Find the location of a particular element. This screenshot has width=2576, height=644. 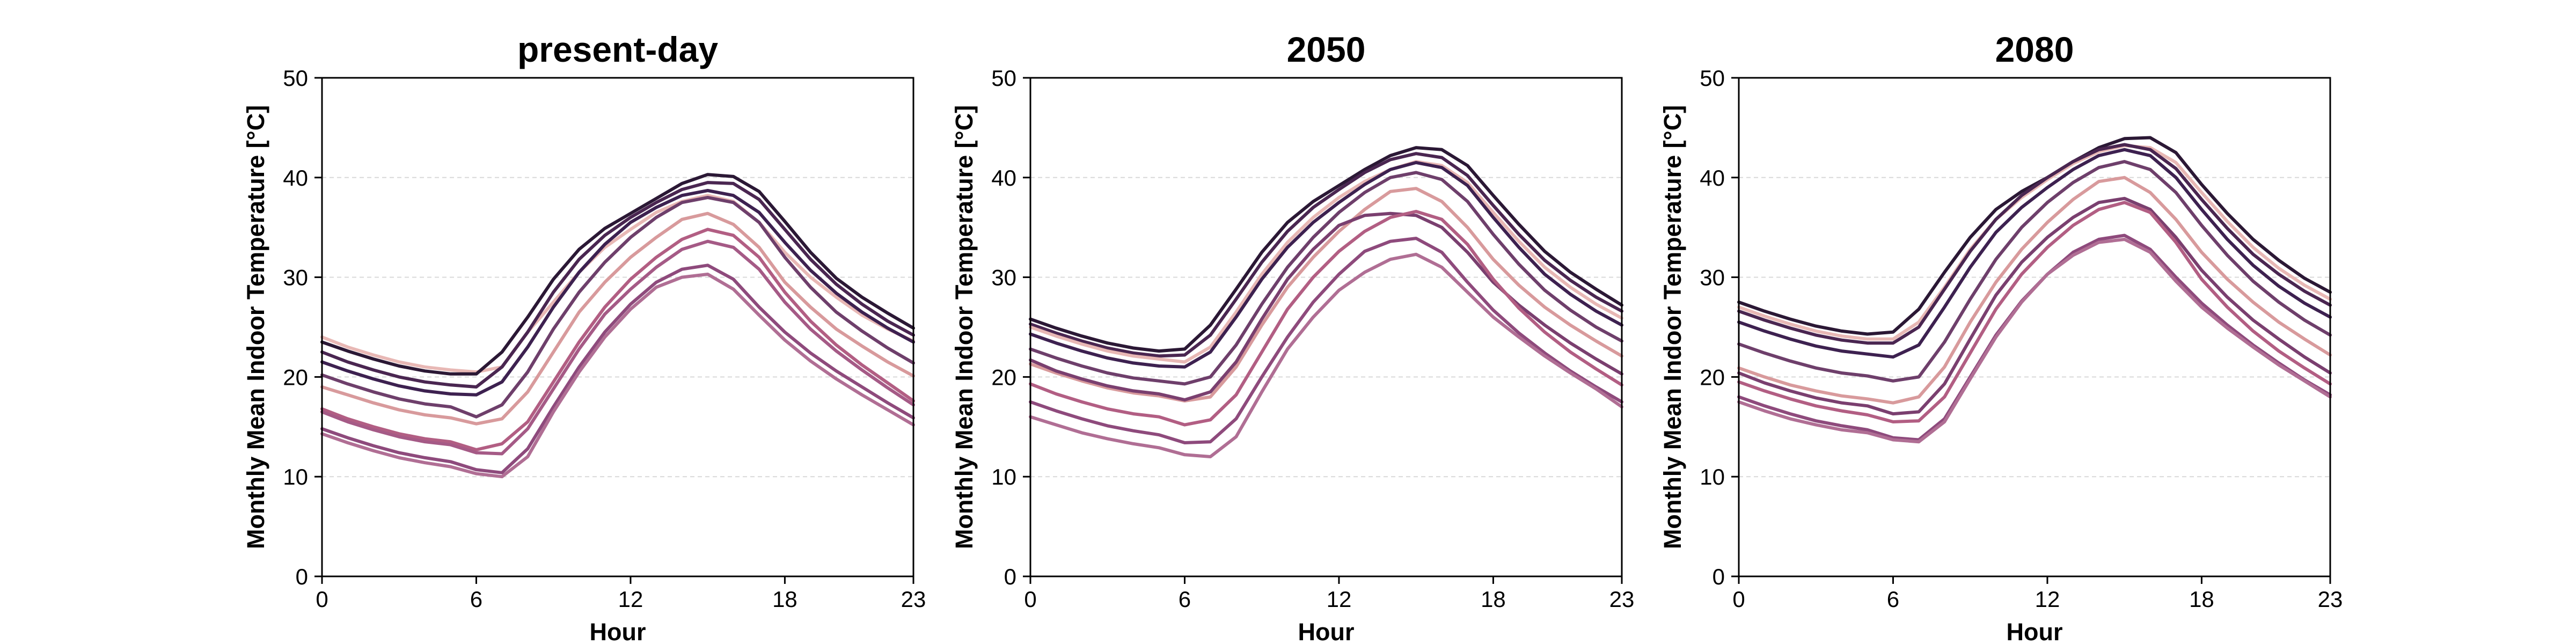

chart-title: 2050 is located at coordinates (1326, 49).